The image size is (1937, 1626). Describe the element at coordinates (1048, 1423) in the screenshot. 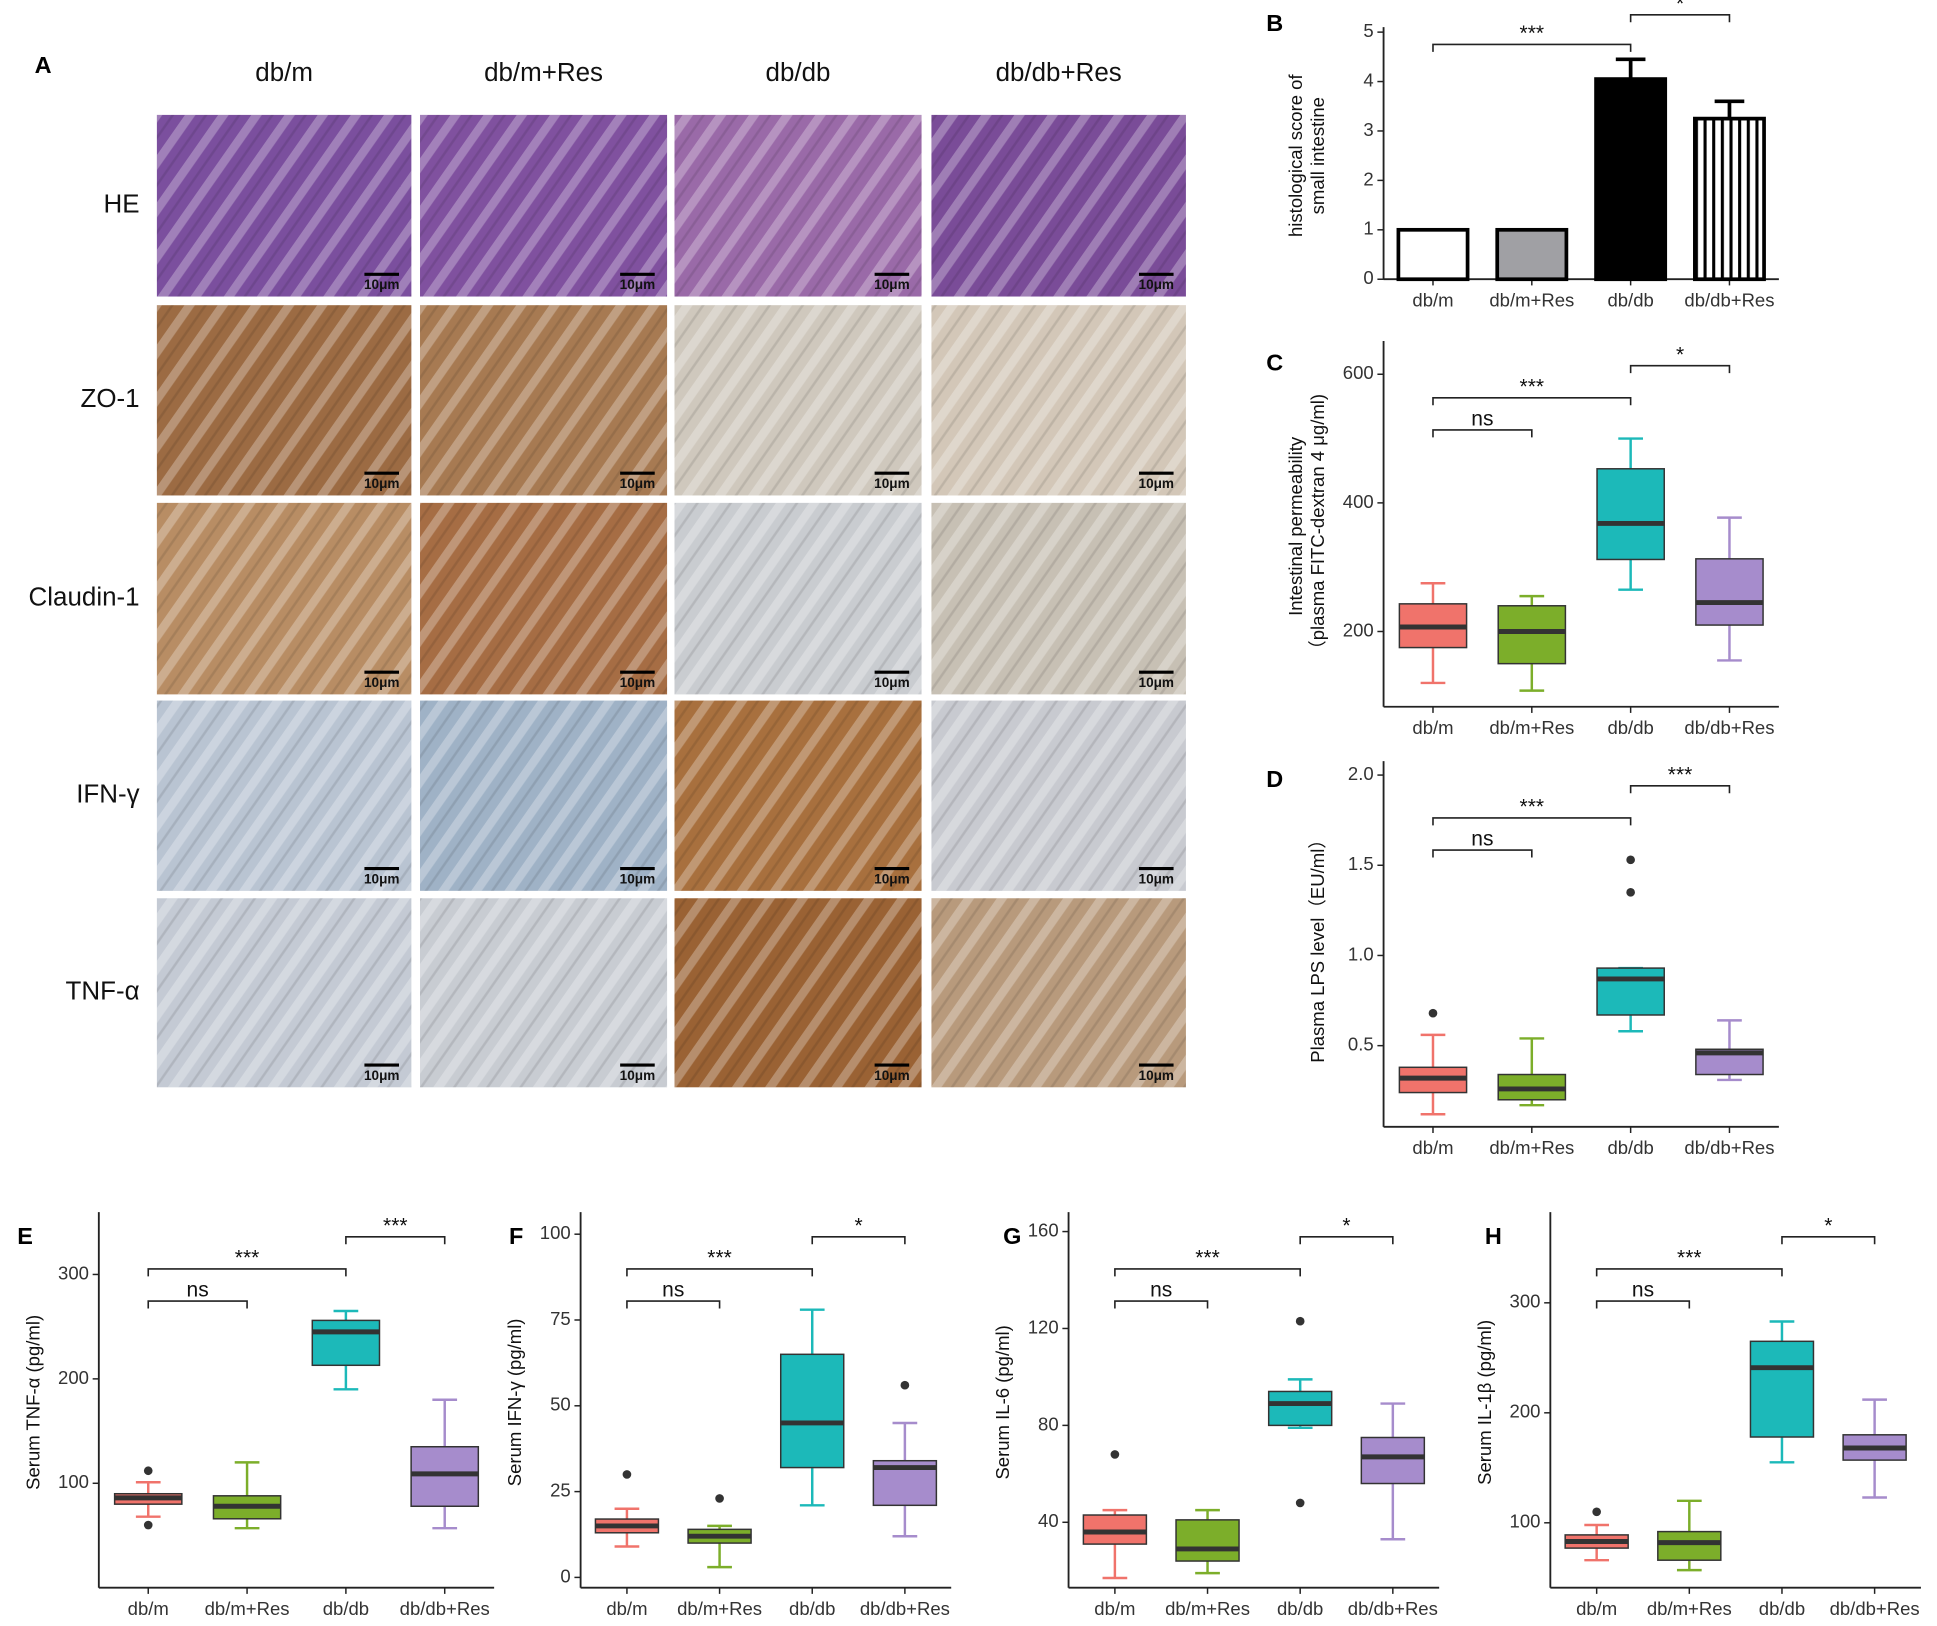

I see `y-tick-label: 80` at that location.